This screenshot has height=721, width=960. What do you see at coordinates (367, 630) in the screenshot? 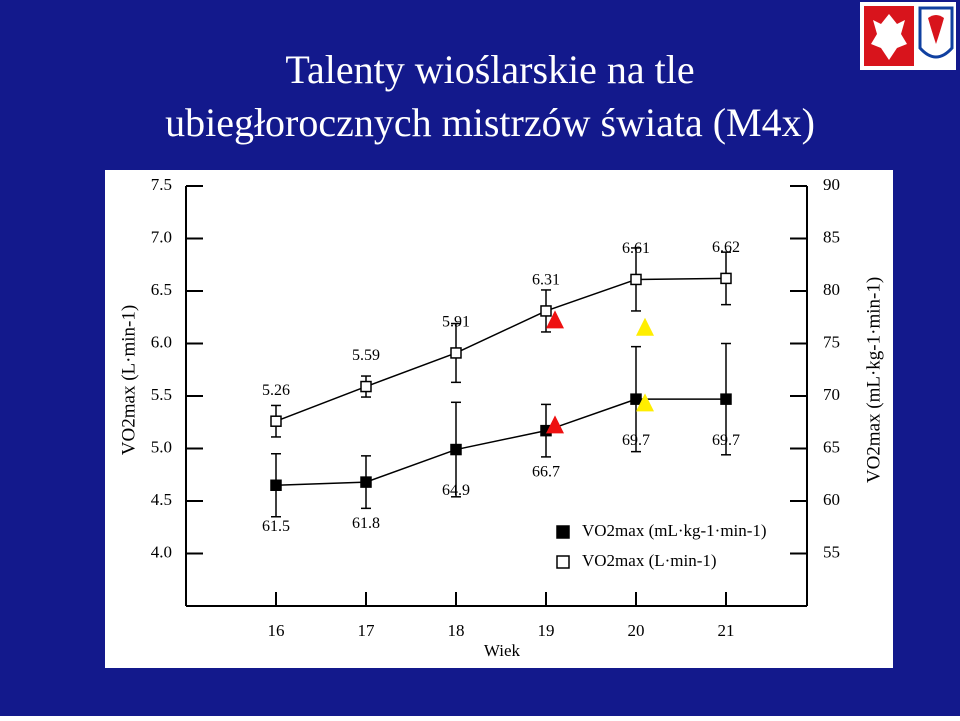
I see `x-tick-label: 17` at bounding box center [367, 630].